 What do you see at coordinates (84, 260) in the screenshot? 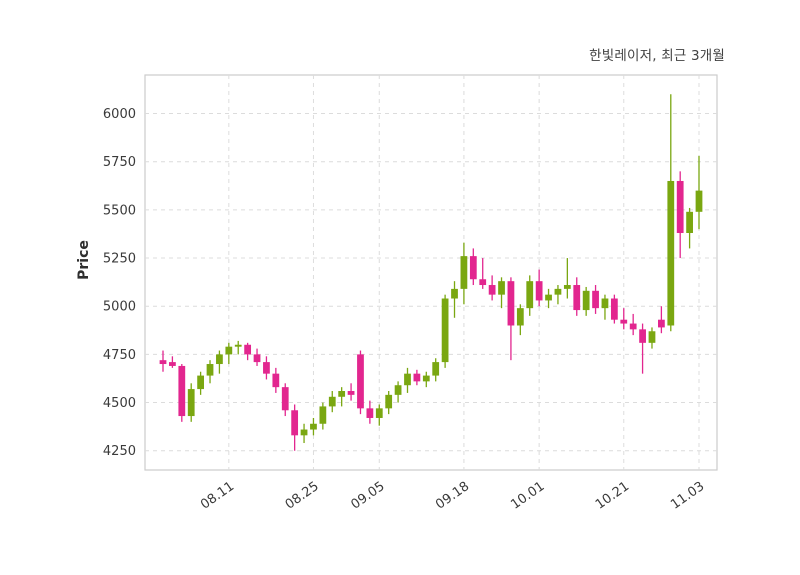
I see `y-axis-title: Price` at bounding box center [84, 260].